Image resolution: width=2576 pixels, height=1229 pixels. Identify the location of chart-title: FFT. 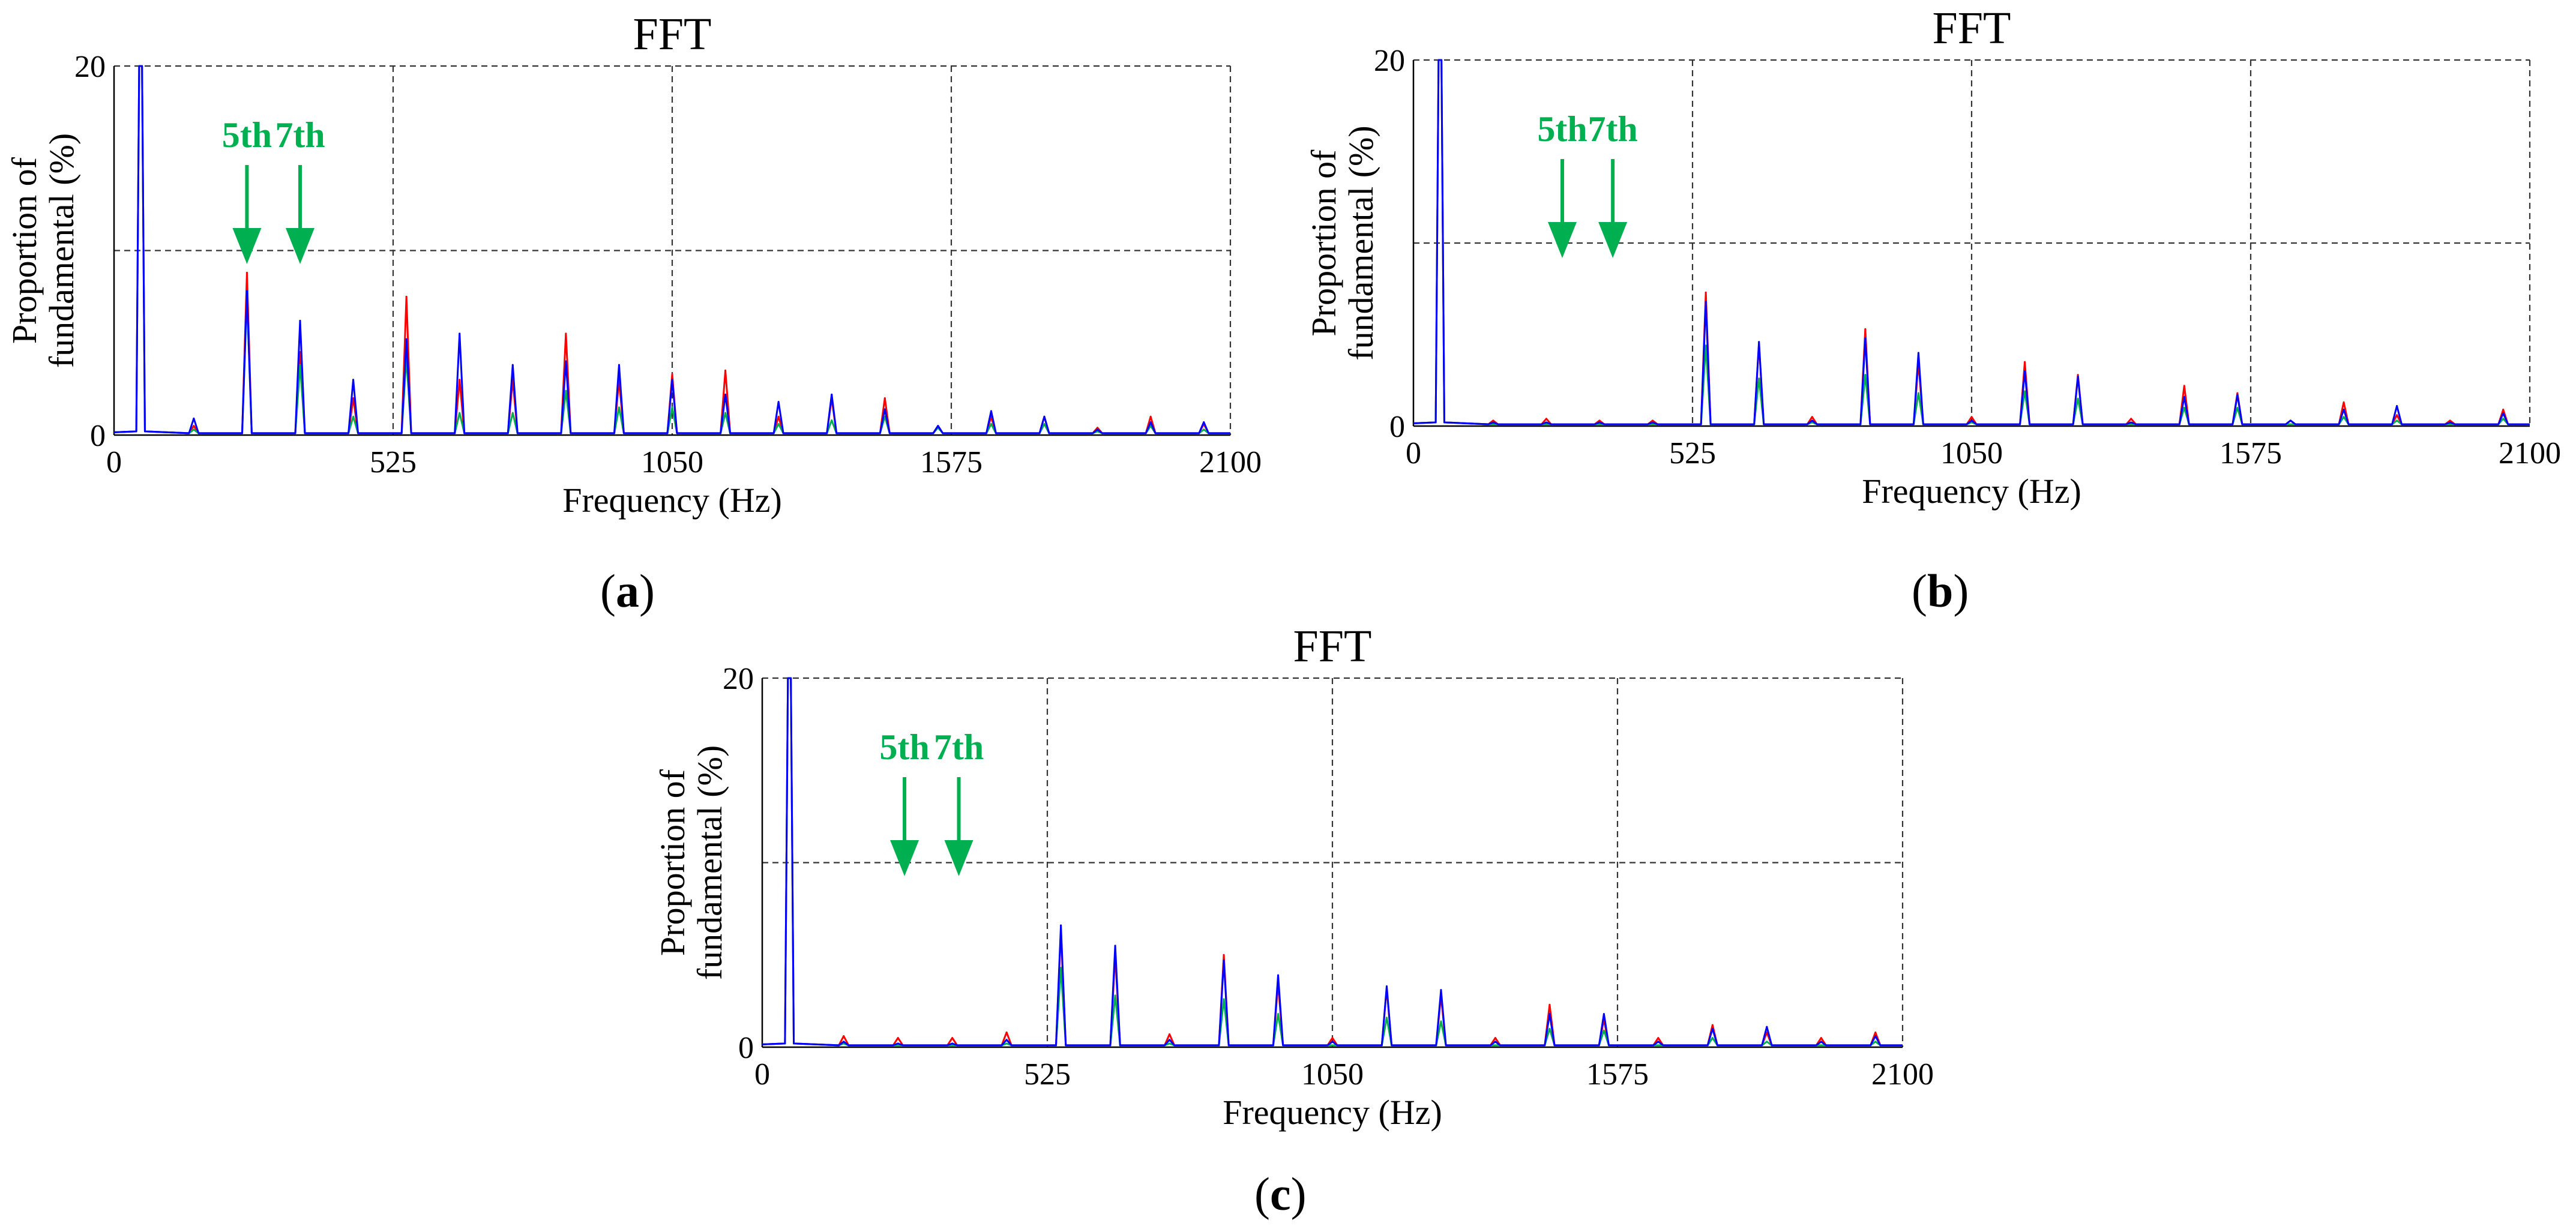
(1332, 646).